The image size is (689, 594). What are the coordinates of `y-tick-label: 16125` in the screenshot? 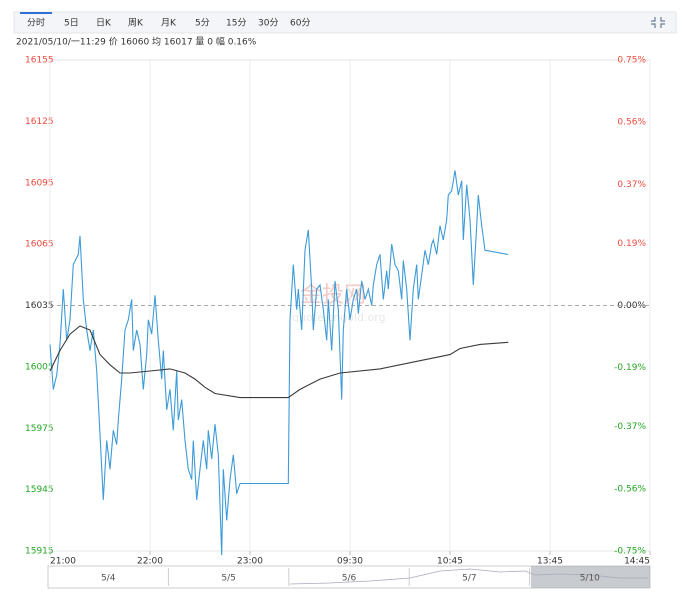 It's located at (39, 122).